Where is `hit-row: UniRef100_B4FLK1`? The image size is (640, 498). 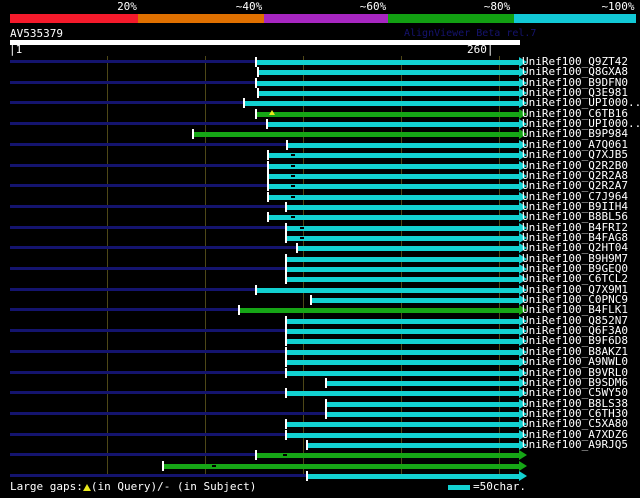 hit-row: UniRef100_B4FLK1 is located at coordinates (320, 310).